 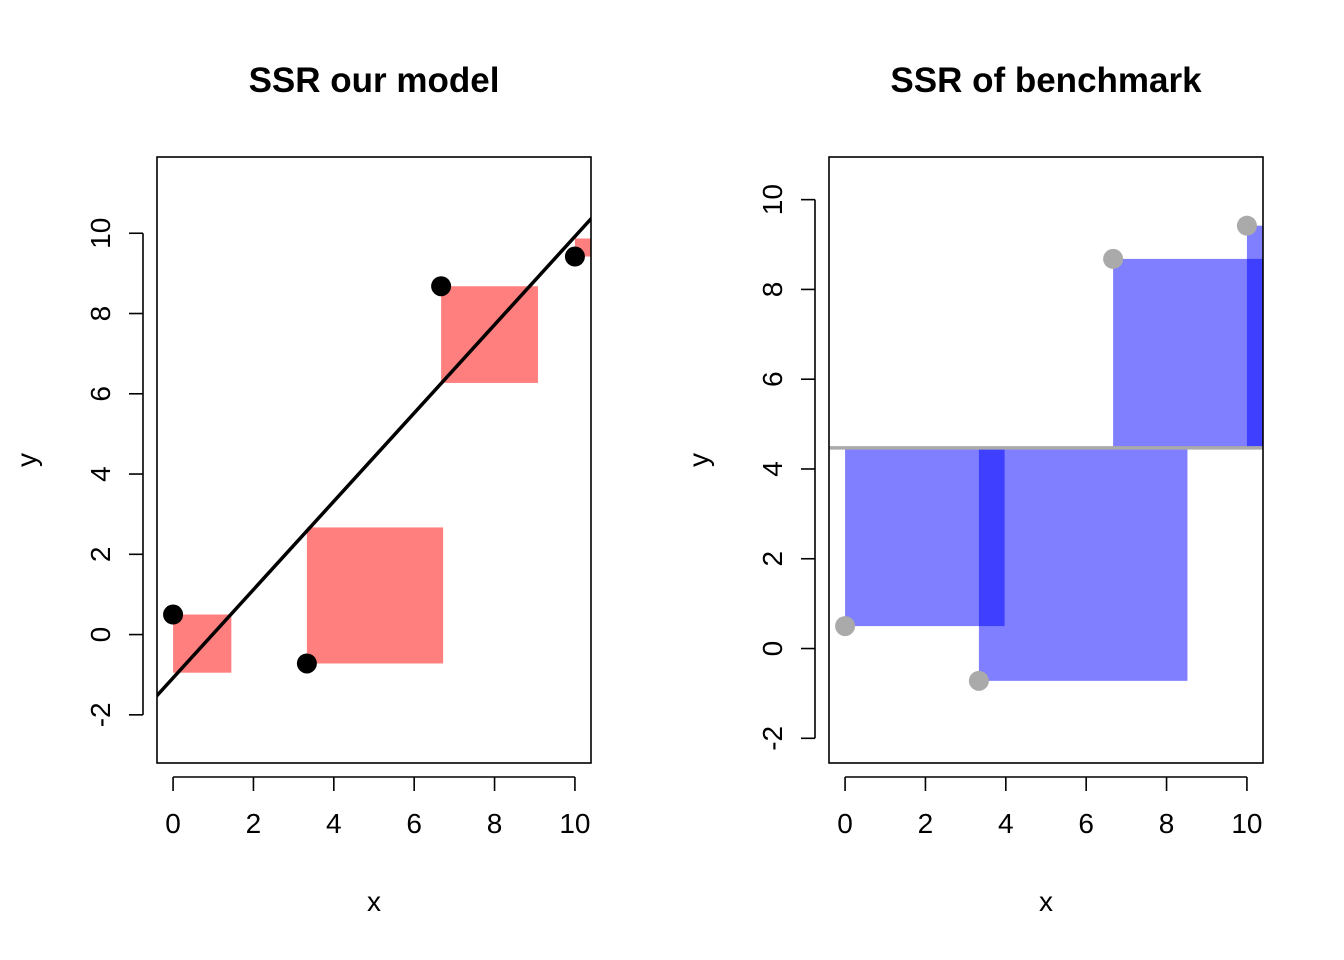 What do you see at coordinates (374, 80) in the screenshot?
I see `chart-title: SSR our model` at bounding box center [374, 80].